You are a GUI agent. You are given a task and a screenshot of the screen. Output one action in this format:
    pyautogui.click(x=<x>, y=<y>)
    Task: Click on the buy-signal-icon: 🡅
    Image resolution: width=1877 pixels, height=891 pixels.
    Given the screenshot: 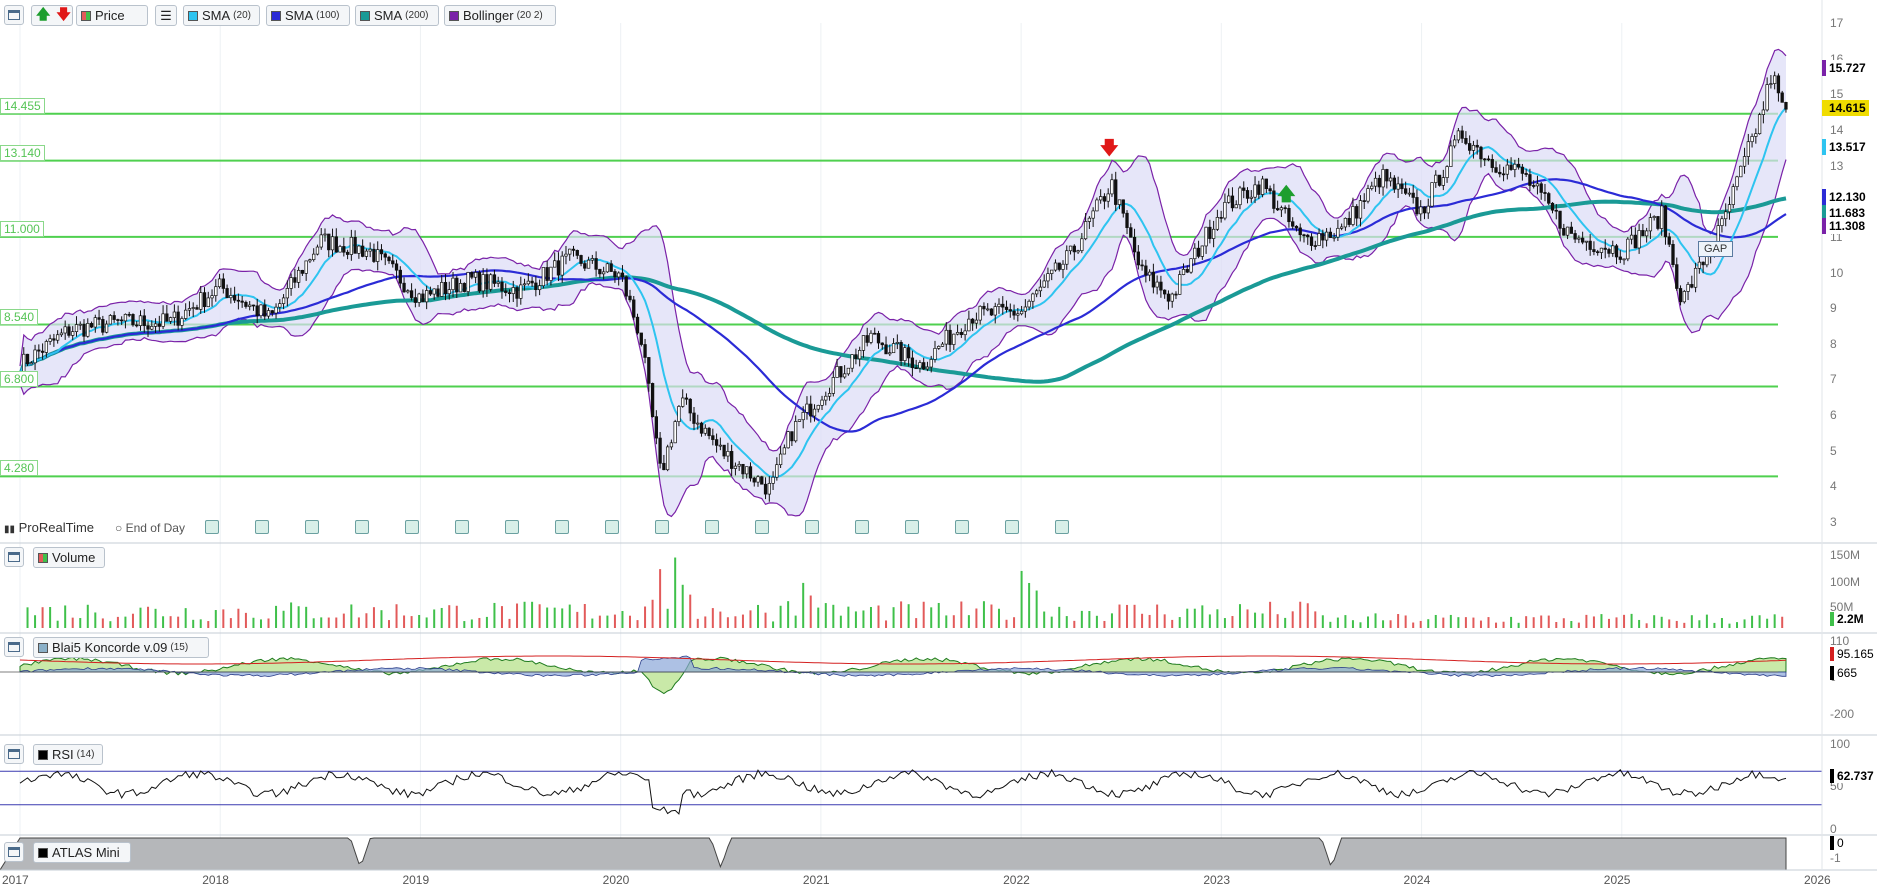 What is the action you would take?
    pyautogui.click(x=1286, y=194)
    